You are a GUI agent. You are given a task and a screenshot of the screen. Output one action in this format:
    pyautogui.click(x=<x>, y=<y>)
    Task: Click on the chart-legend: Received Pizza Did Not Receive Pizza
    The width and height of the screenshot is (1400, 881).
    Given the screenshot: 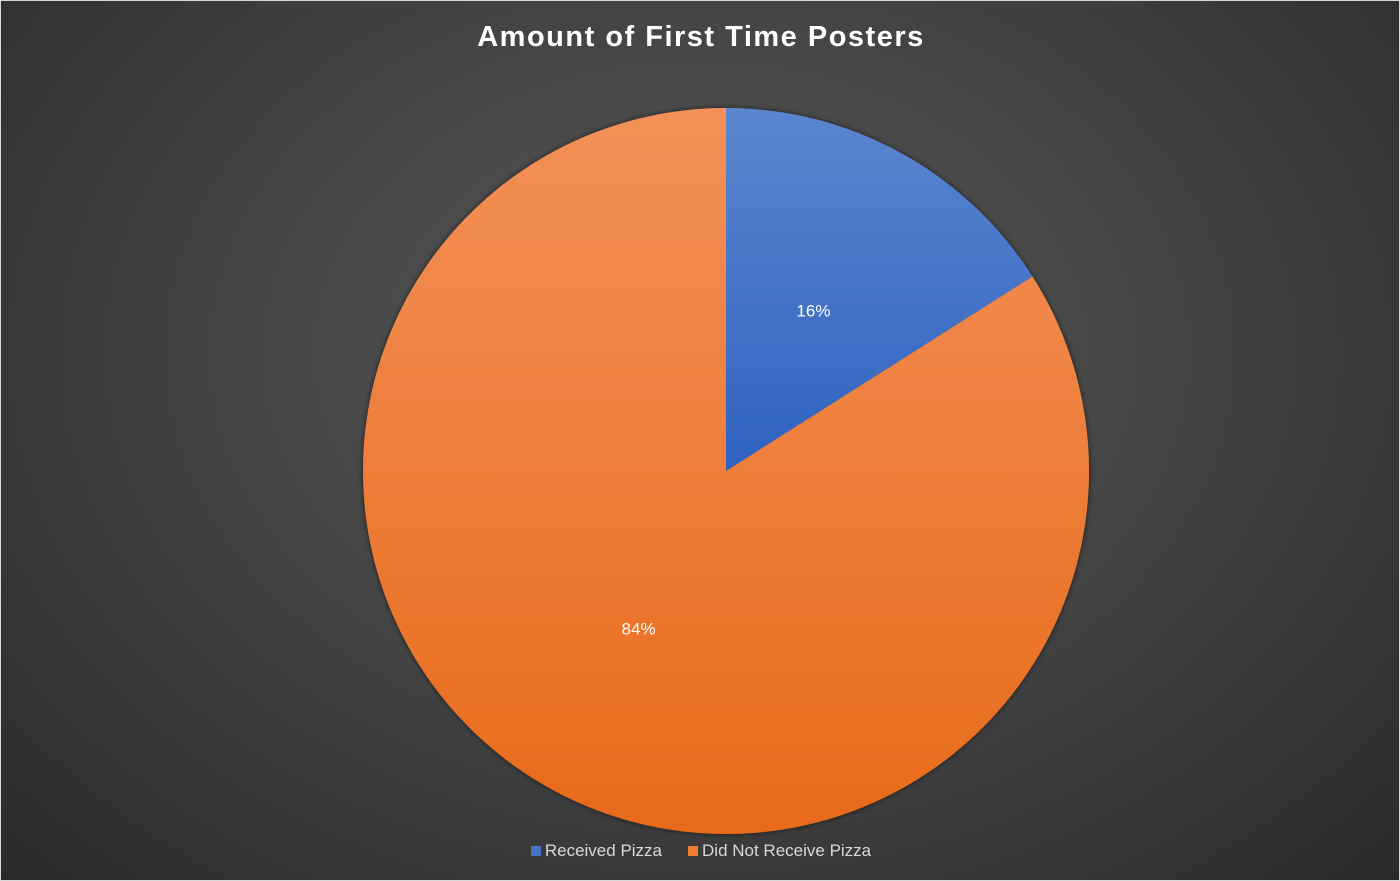 What is the action you would take?
    pyautogui.click(x=700, y=851)
    